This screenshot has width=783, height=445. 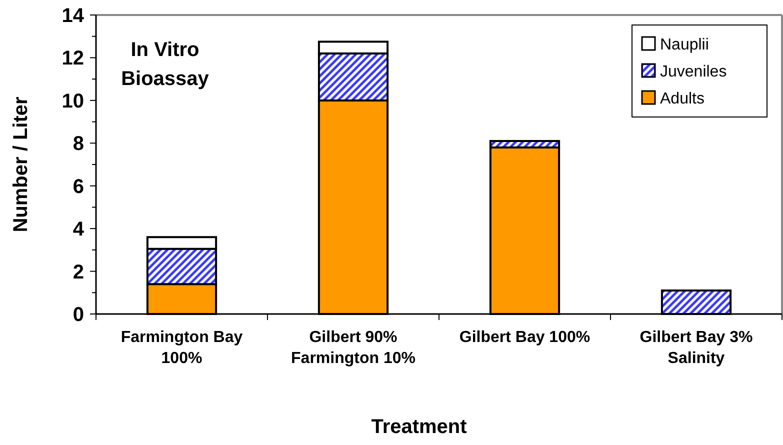 I want to click on legend-label: Nauplii, so click(x=684, y=45).